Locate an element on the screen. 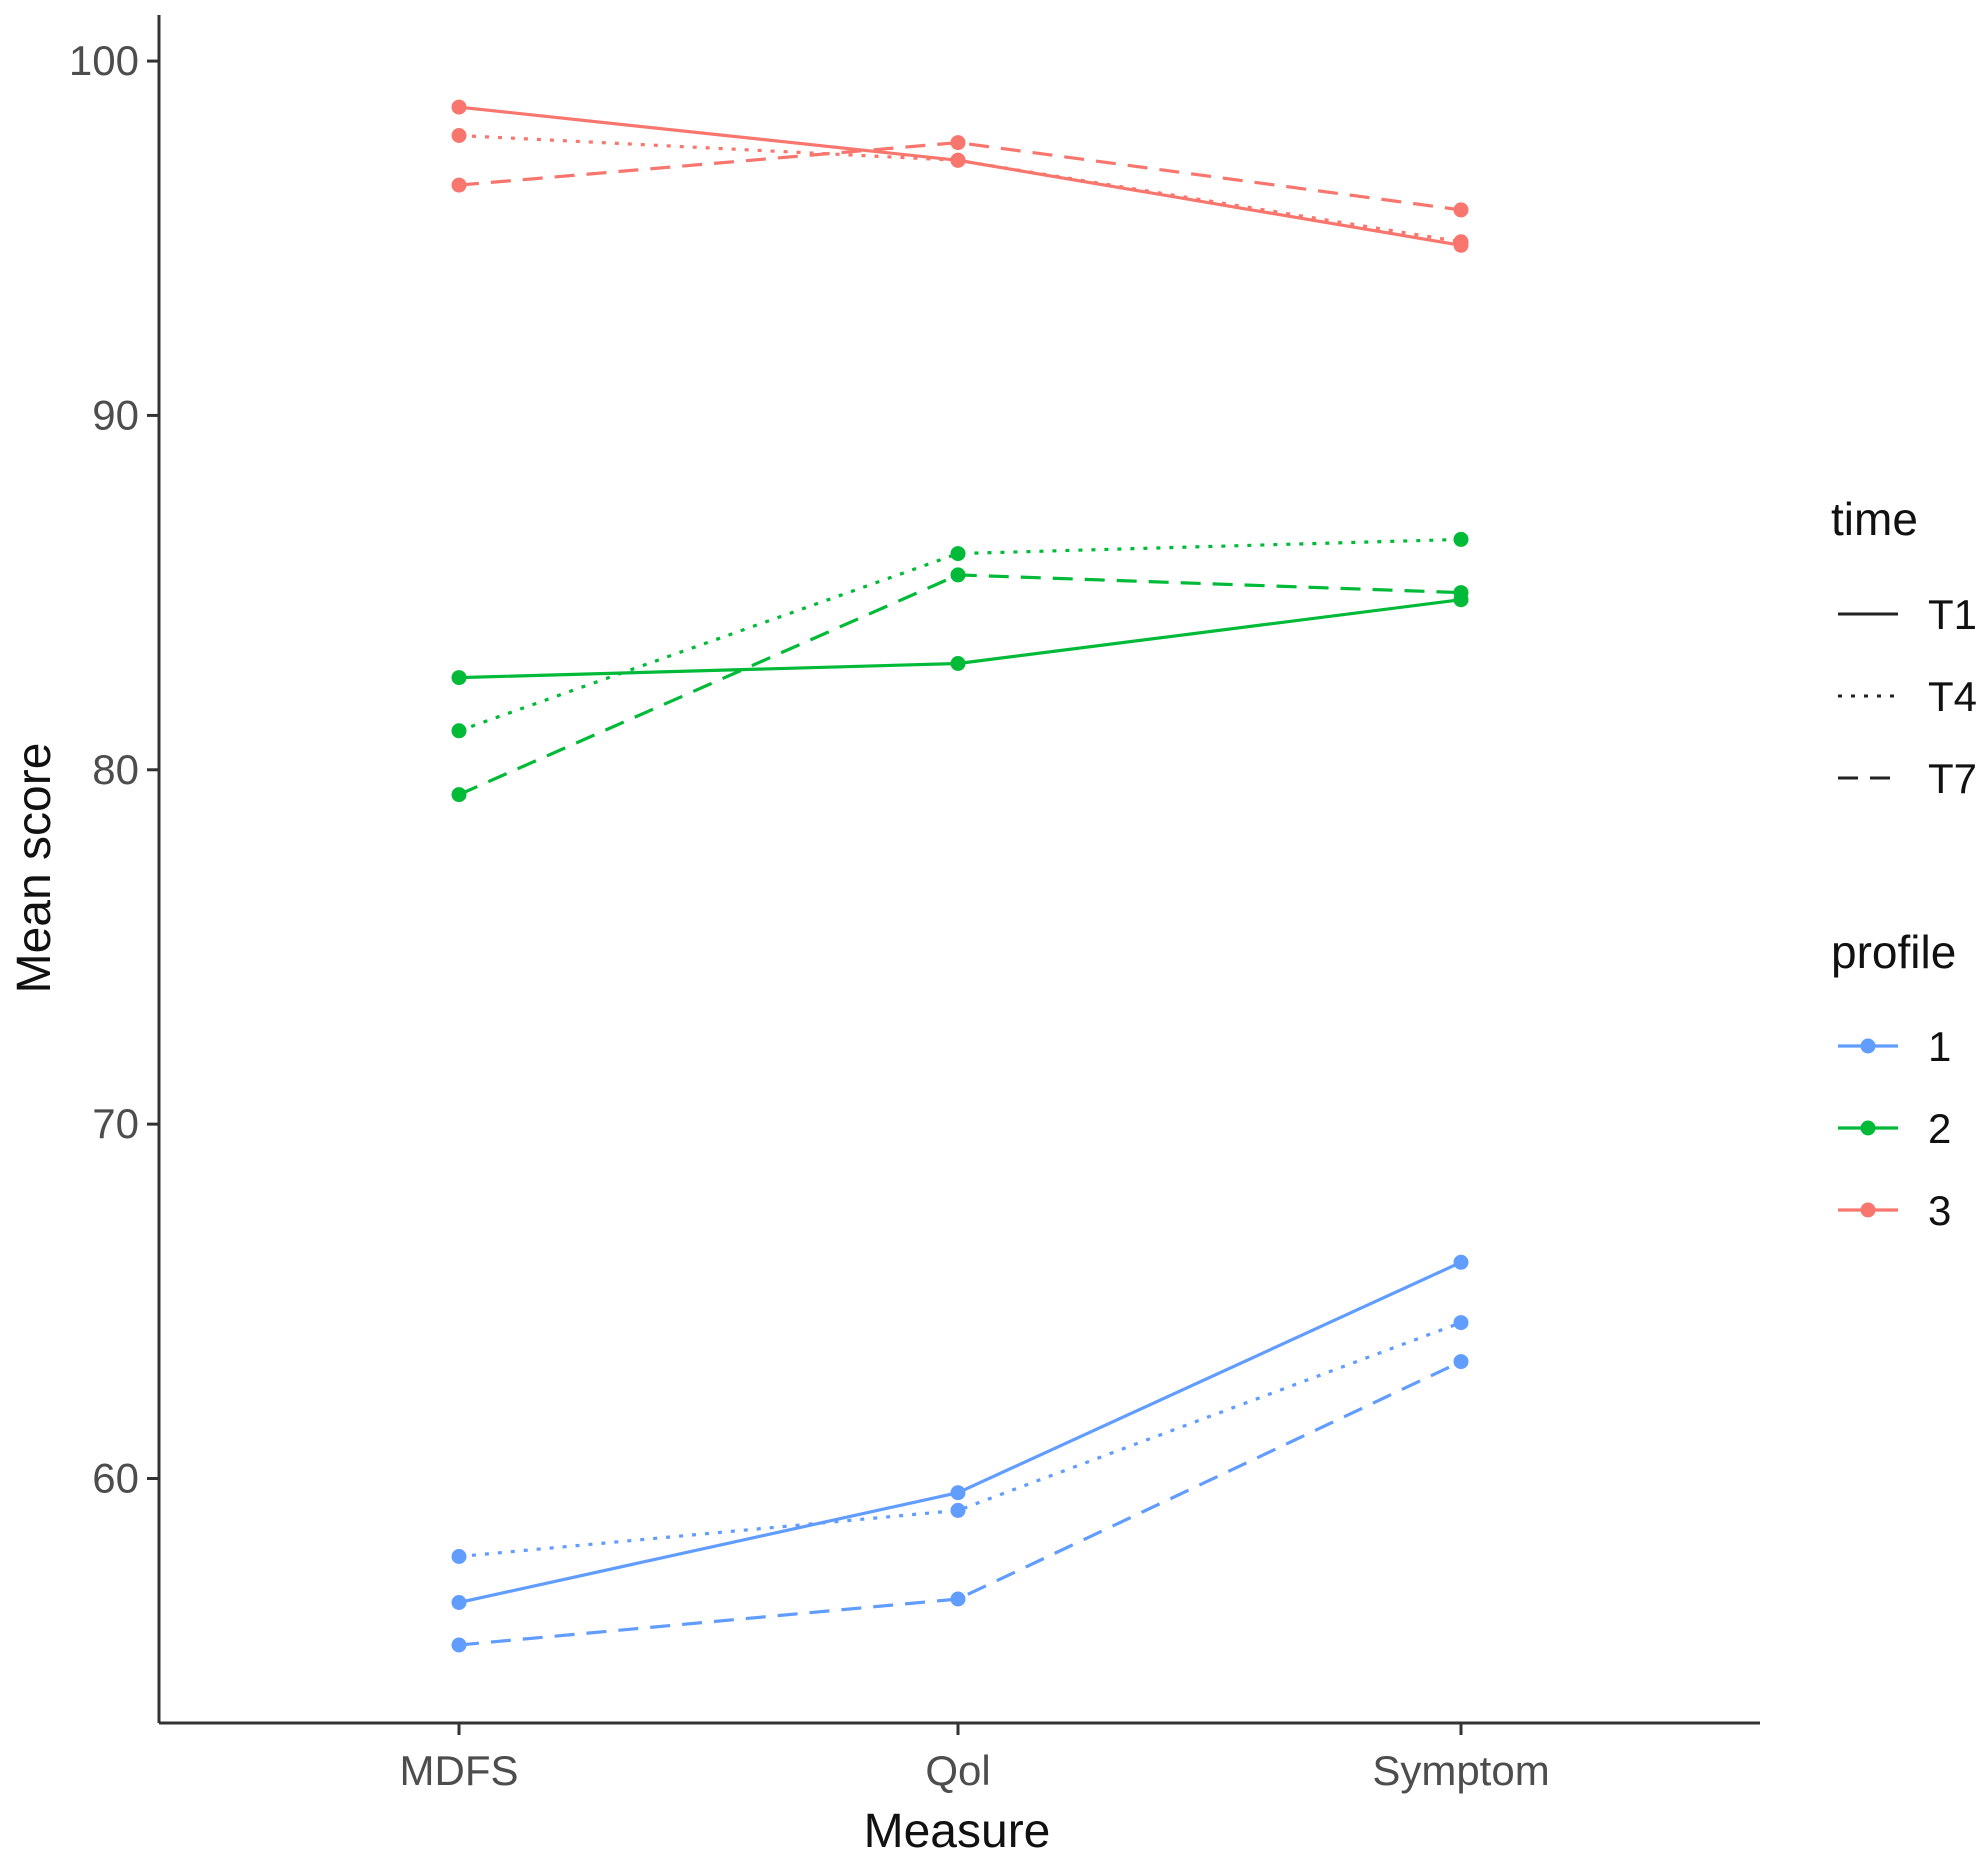 This screenshot has width=1985, height=1871. y-axis-title: Mean score is located at coordinates (34, 868).